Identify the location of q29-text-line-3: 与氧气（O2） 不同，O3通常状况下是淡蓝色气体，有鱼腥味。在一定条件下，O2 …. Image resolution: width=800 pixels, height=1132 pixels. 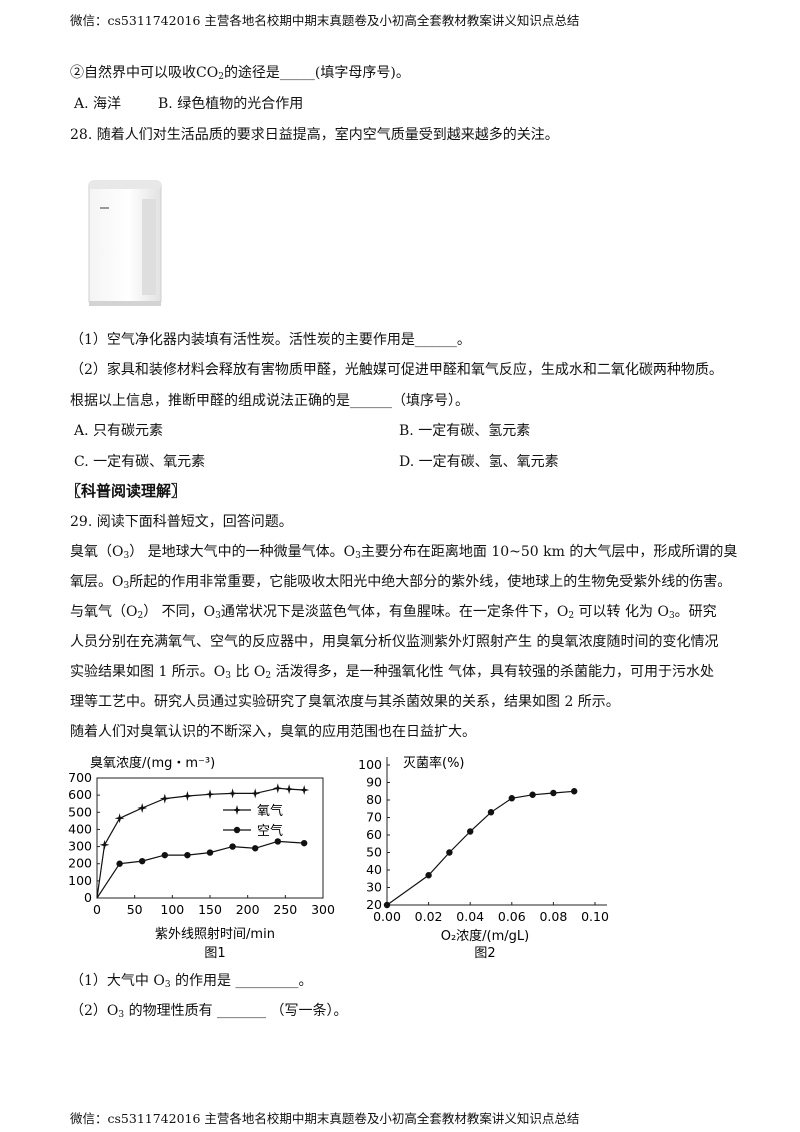
(393, 612).